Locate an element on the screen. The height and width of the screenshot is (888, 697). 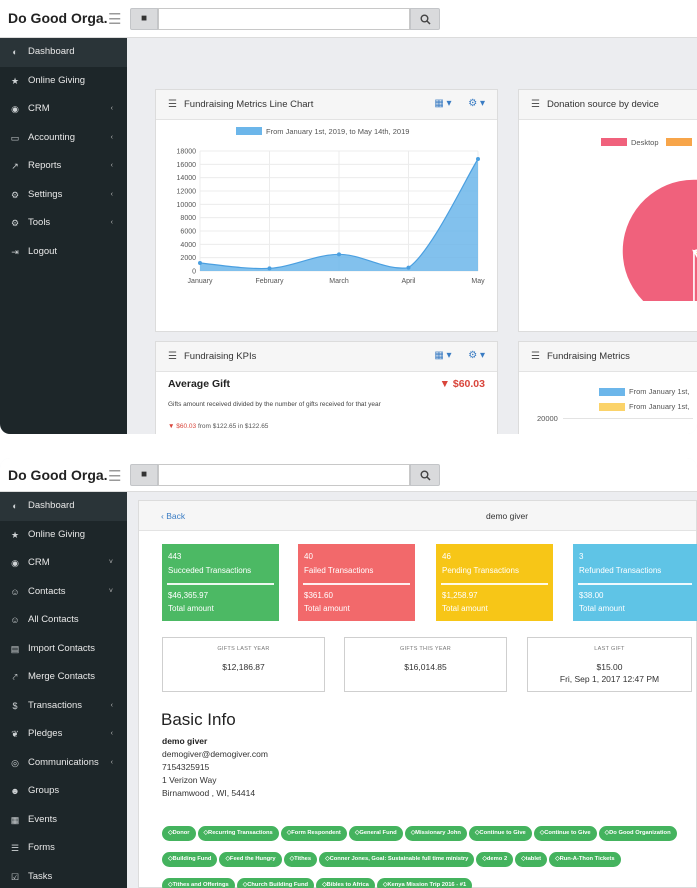
stat-amount: $1,258.97 is located at coordinates (460, 595).